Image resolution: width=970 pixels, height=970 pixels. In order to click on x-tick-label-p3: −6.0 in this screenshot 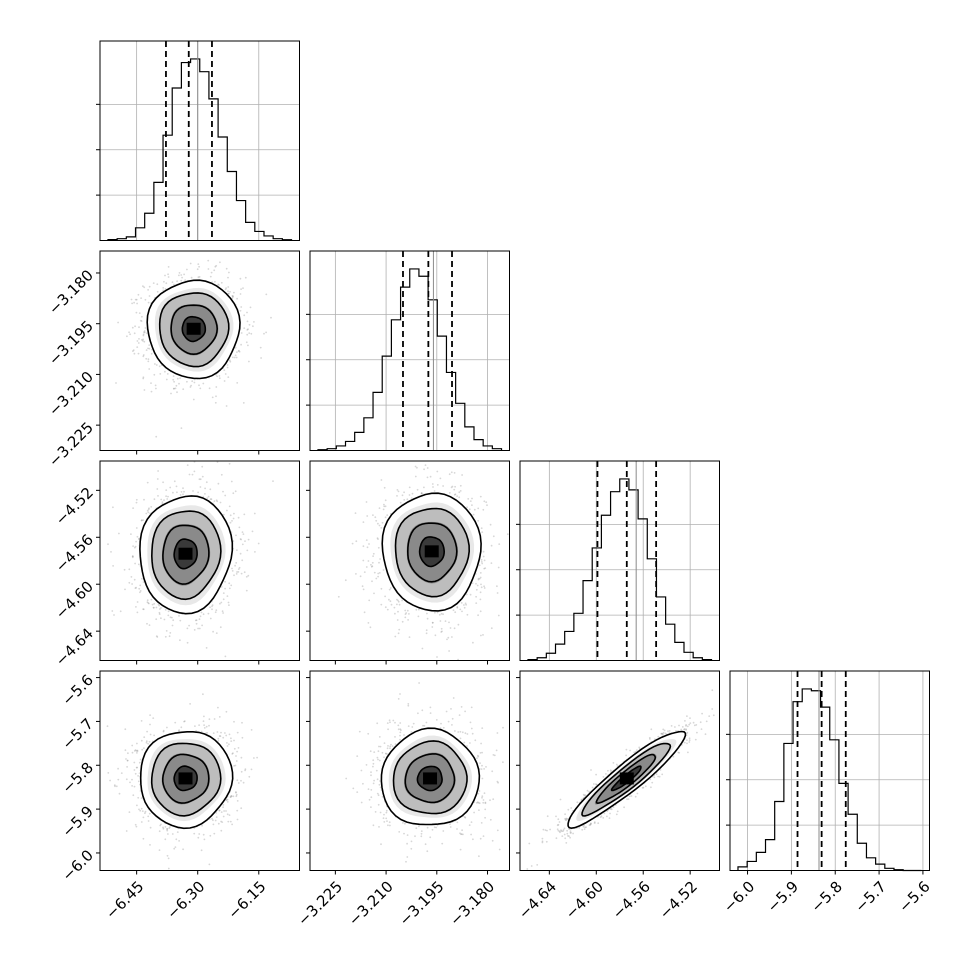, I will do `click(739, 897)`.